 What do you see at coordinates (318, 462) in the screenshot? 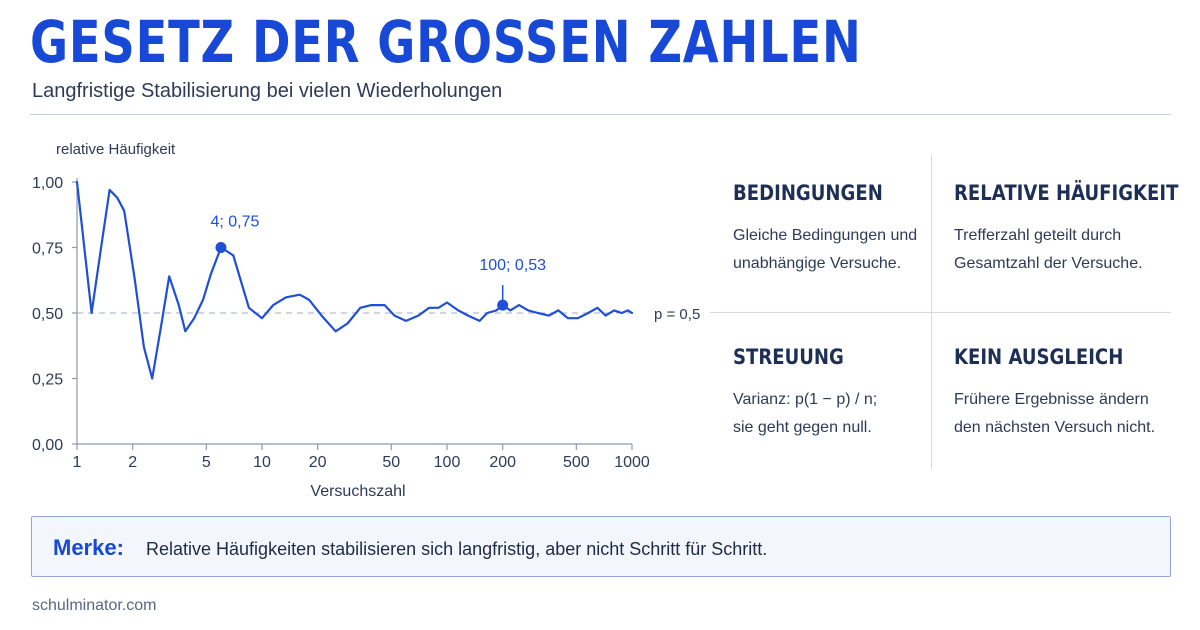
I see `x-tick-label: 20` at bounding box center [318, 462].